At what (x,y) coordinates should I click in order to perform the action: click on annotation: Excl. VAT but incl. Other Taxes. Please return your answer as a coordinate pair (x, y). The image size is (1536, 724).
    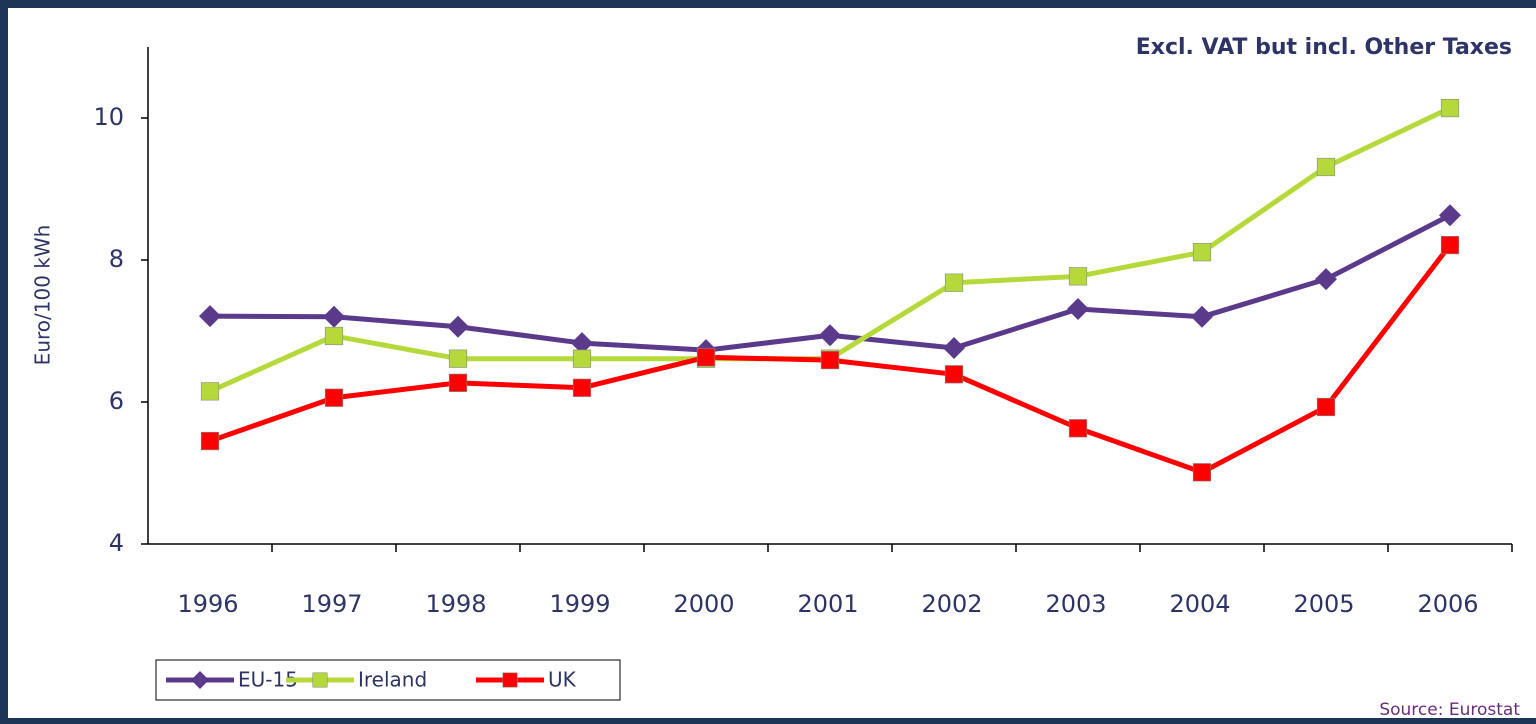
    Looking at the image, I should click on (1324, 47).